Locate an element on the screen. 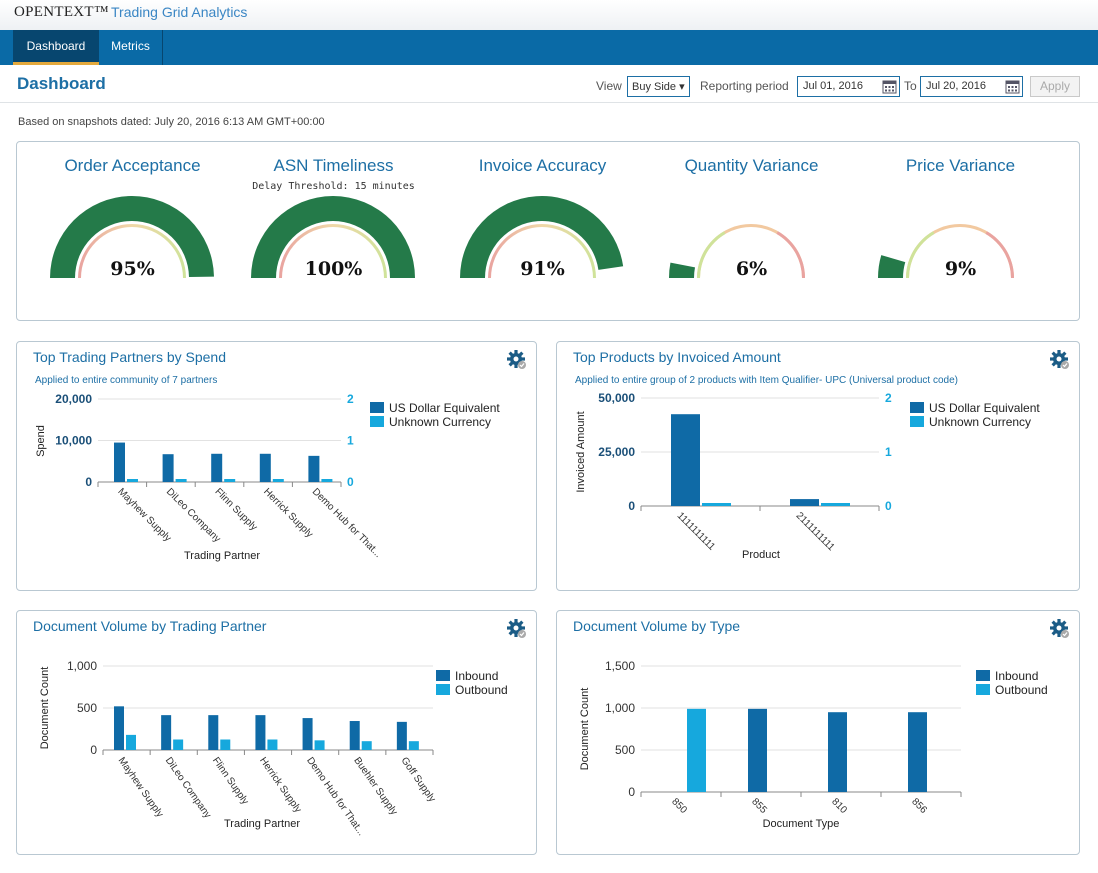  legend-label: US Dollar Equivalent is located at coordinates (444, 408).